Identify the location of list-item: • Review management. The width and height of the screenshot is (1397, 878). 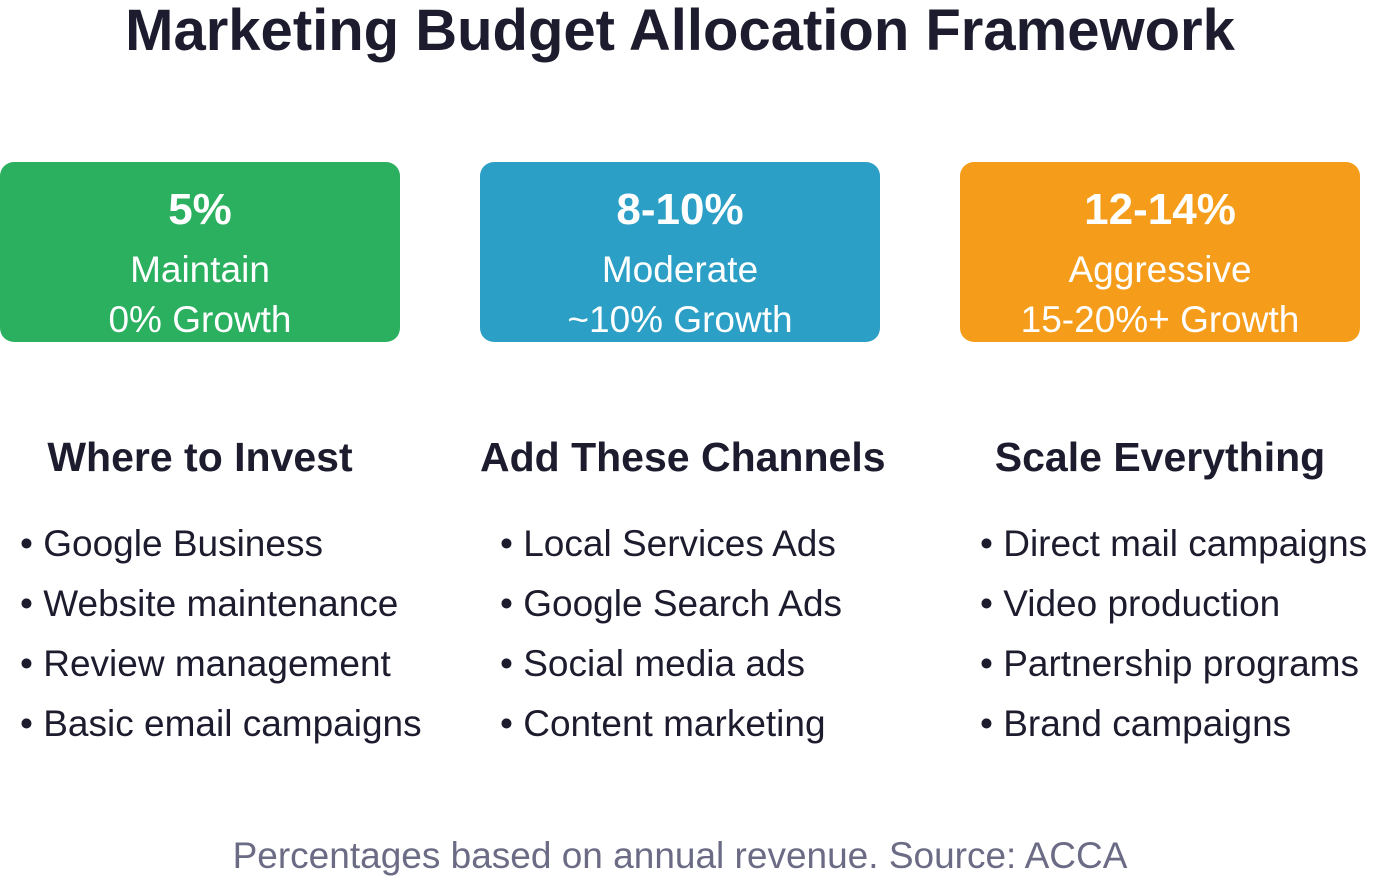
(205, 663).